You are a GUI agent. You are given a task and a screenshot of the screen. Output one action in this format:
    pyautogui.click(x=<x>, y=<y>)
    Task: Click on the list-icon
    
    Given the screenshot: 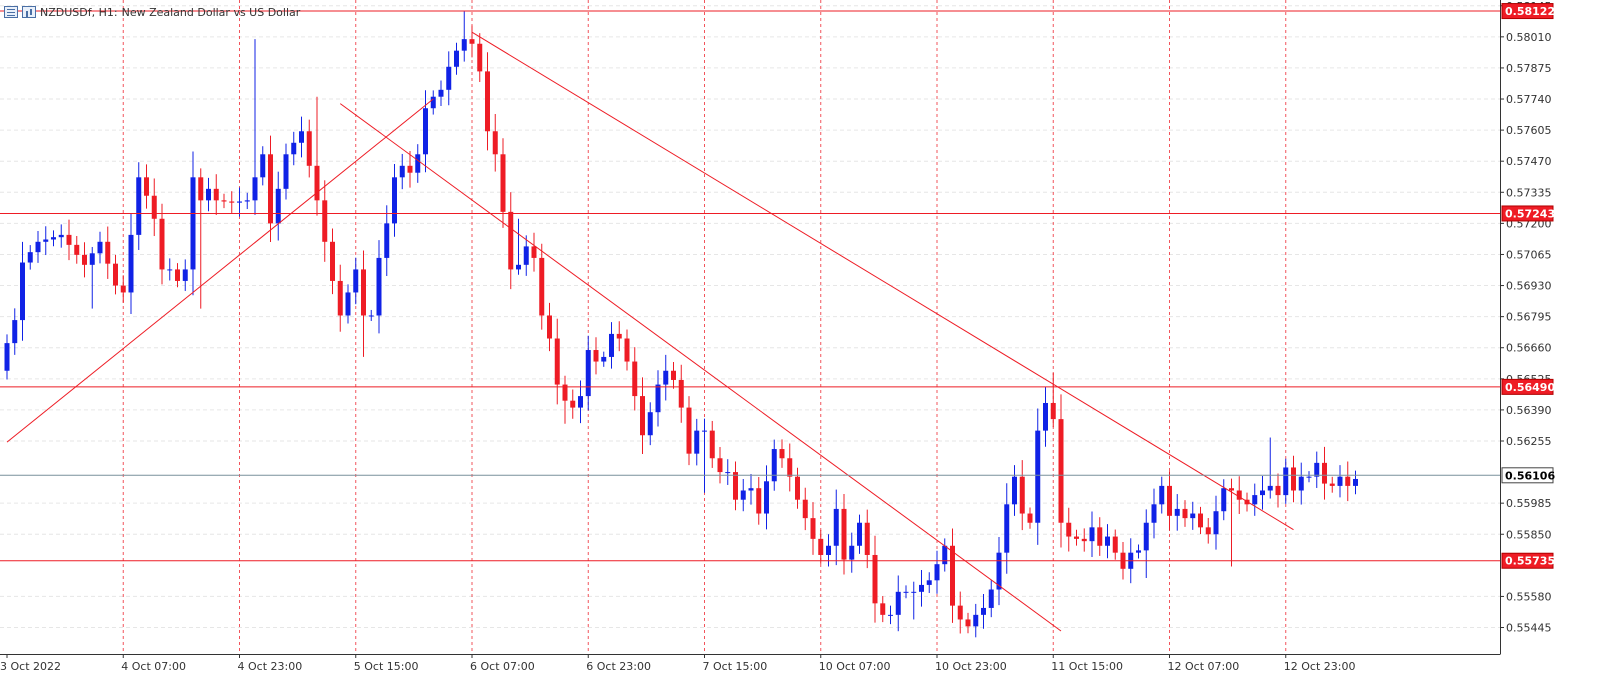 What is the action you would take?
    pyautogui.click(x=11, y=12)
    